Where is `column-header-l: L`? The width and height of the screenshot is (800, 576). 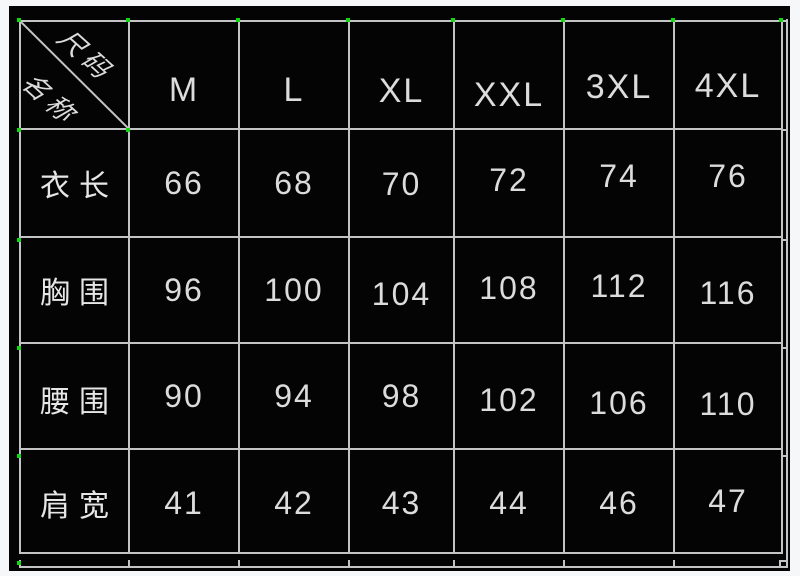
column-header-l: L is located at coordinates (294, 75).